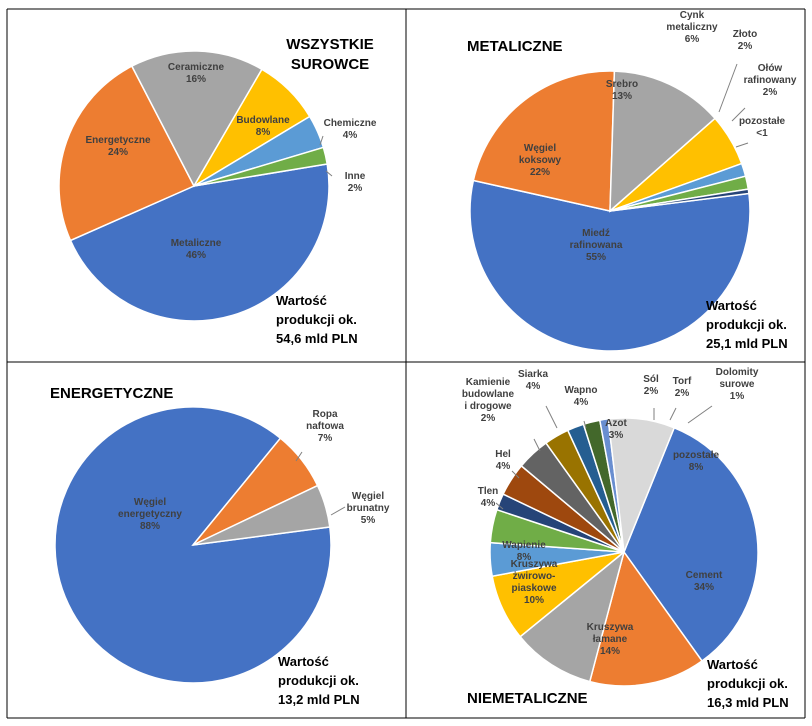 The image size is (812, 726). I want to click on production-note-2: Wartość produkcji ok. 13,2 mld PLN, so click(319, 680).